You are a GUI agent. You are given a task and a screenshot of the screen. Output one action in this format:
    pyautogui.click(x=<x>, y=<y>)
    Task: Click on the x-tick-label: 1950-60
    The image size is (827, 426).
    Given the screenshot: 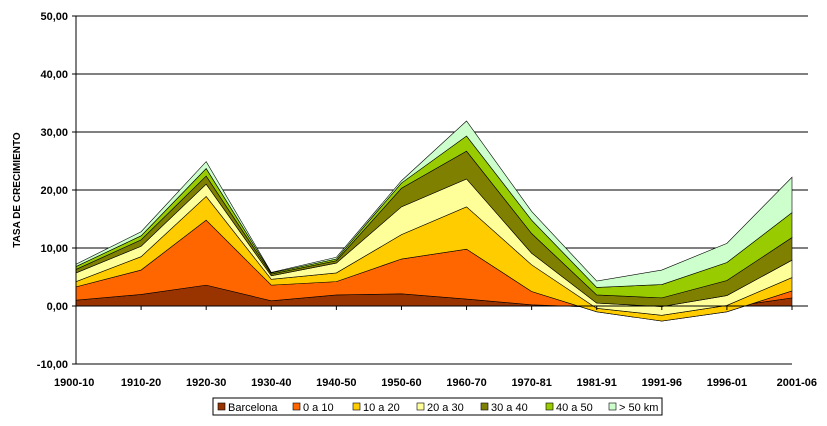 What is the action you would take?
    pyautogui.click(x=401, y=383)
    